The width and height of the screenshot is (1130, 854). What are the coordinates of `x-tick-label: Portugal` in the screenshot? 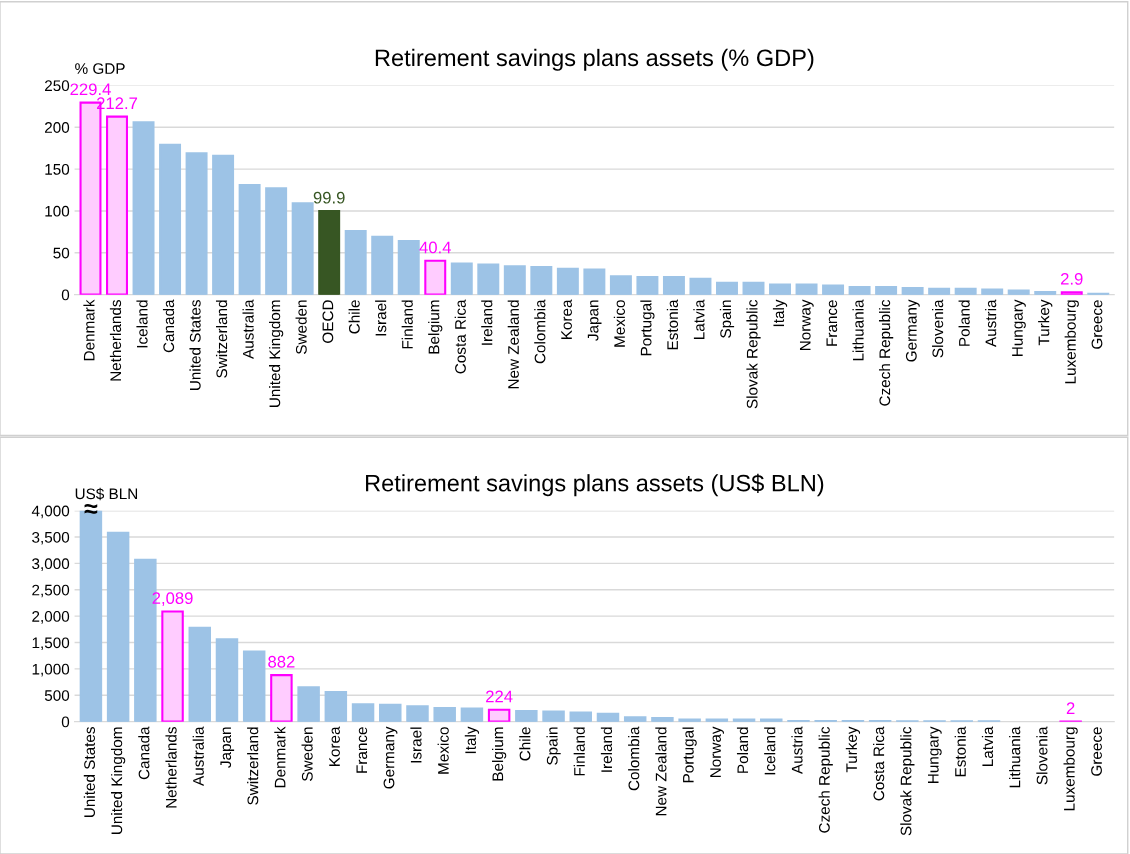 It's located at (647, 328).